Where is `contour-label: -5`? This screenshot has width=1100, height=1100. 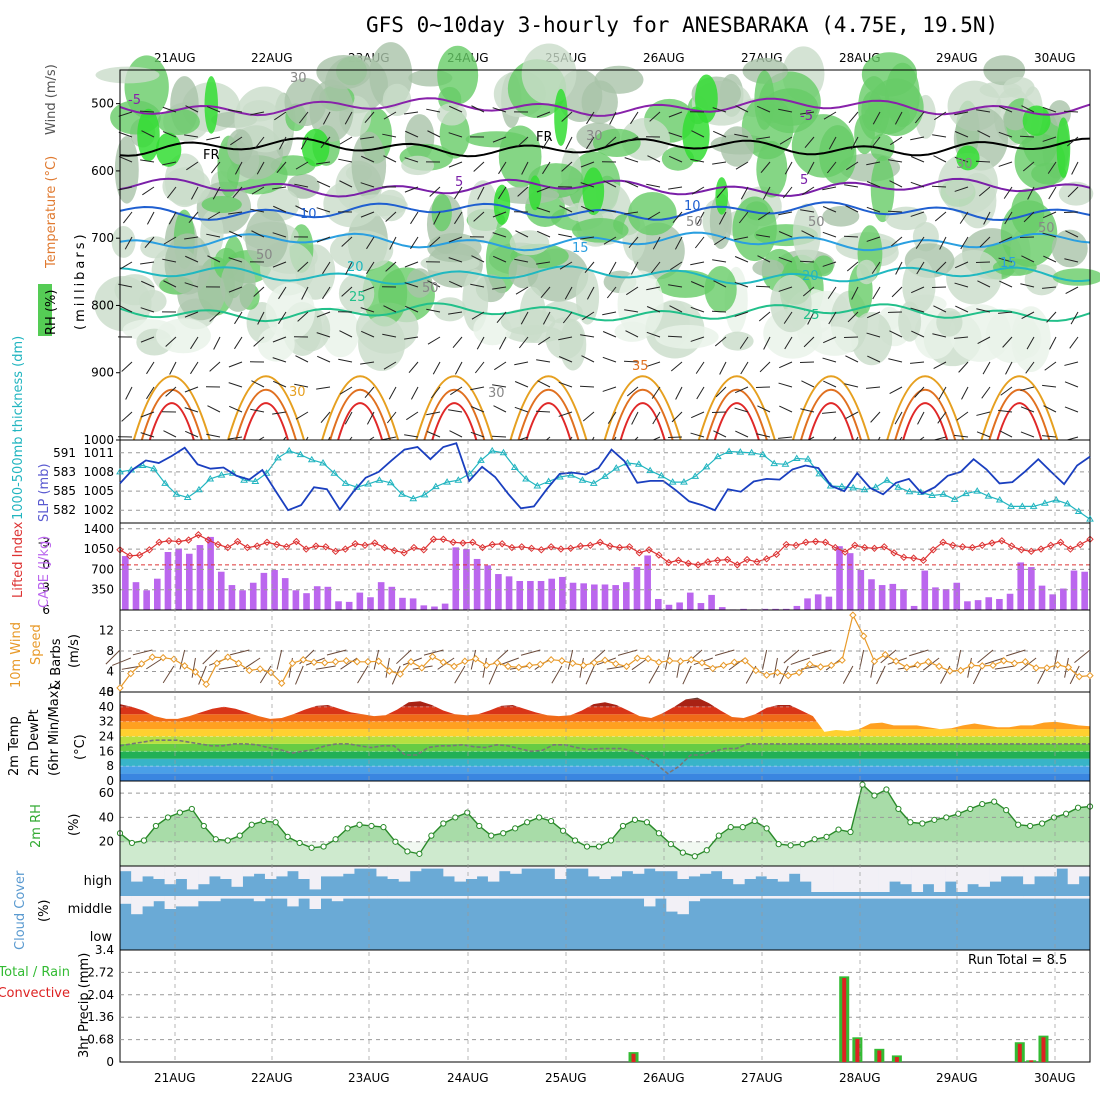
contour-label: -5 is located at coordinates (134, 100).